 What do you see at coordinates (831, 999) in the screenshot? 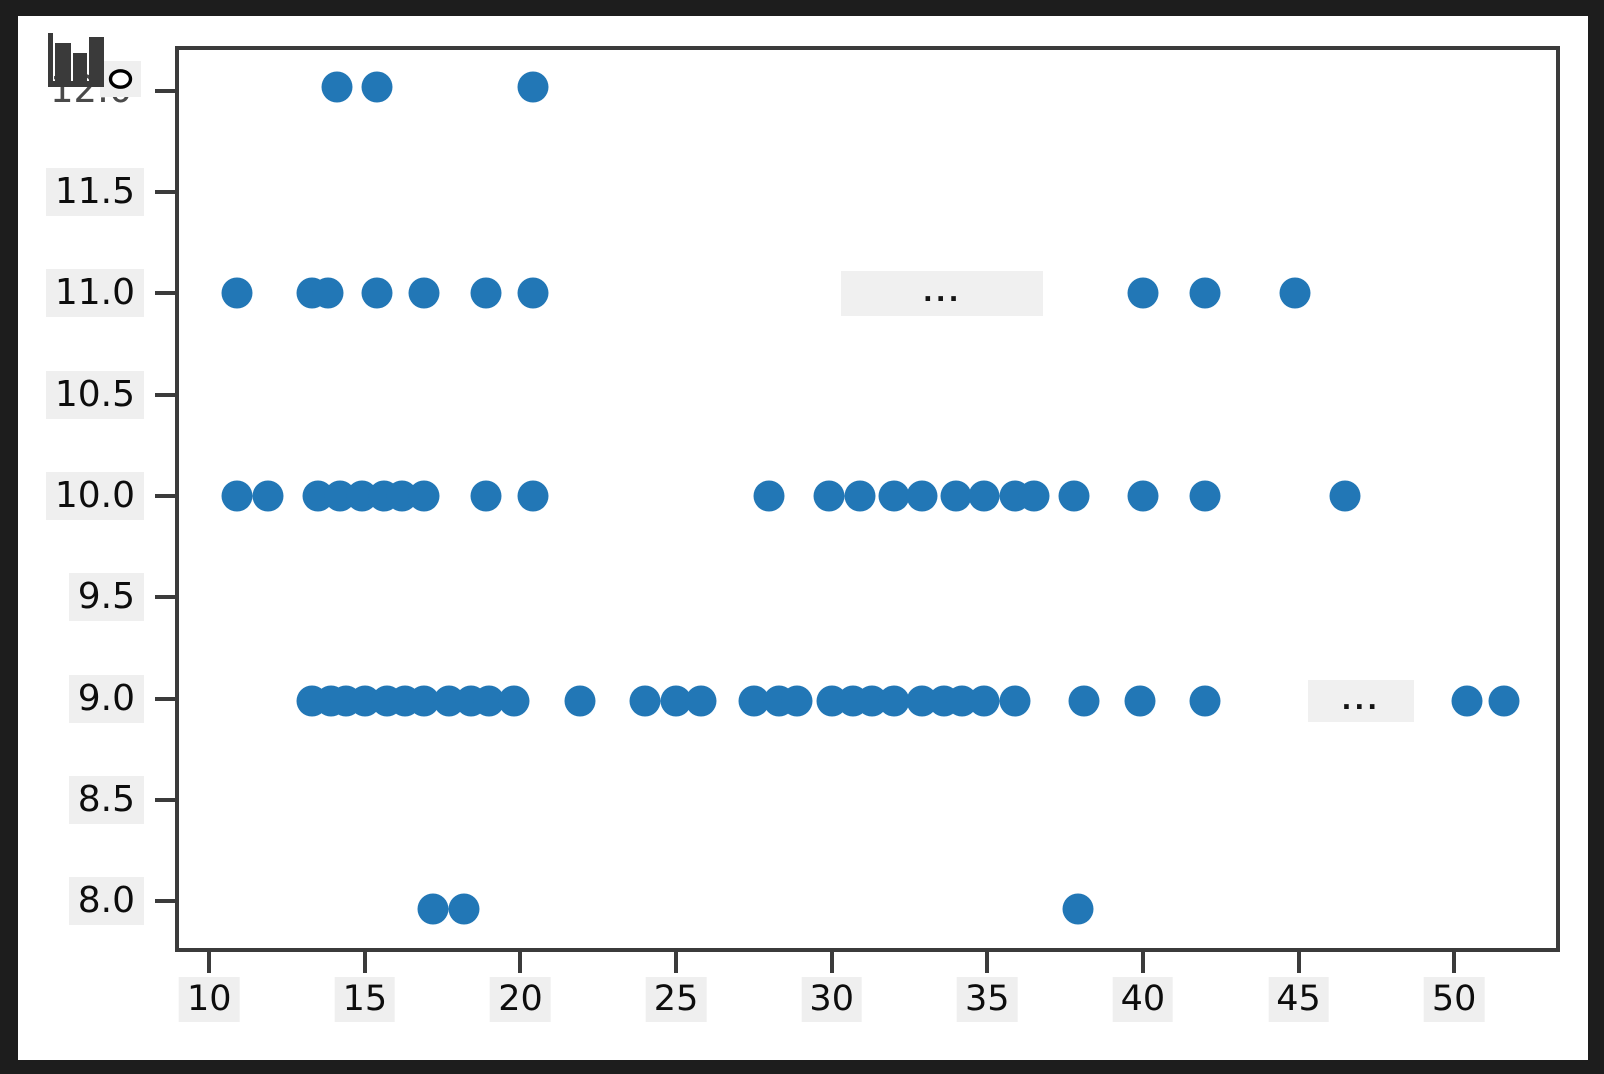
I see `x-tick-label: 30` at bounding box center [831, 999].